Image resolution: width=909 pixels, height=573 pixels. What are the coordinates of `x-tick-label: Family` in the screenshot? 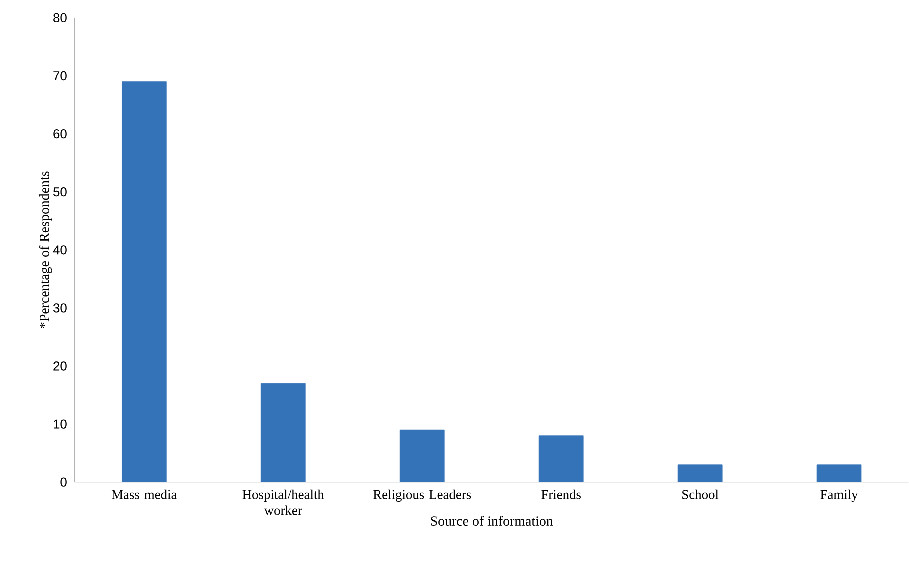 It's located at (839, 496).